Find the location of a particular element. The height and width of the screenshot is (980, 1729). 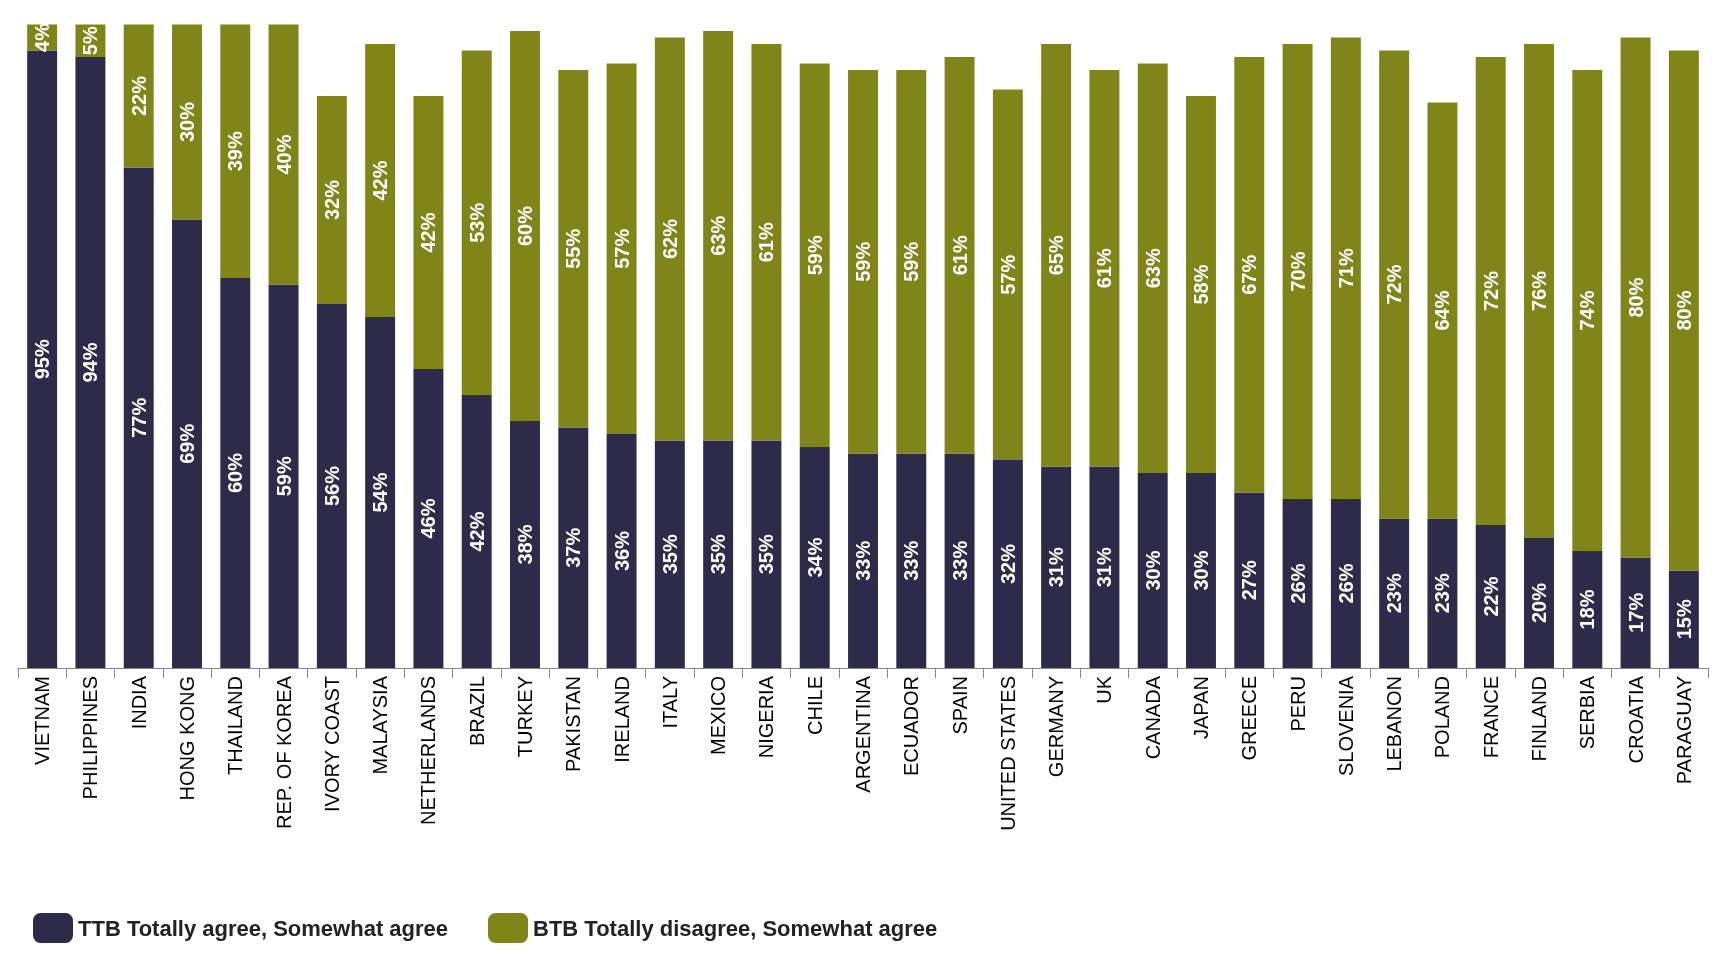

x-tick-label: GREECE is located at coordinates (1249, 718).